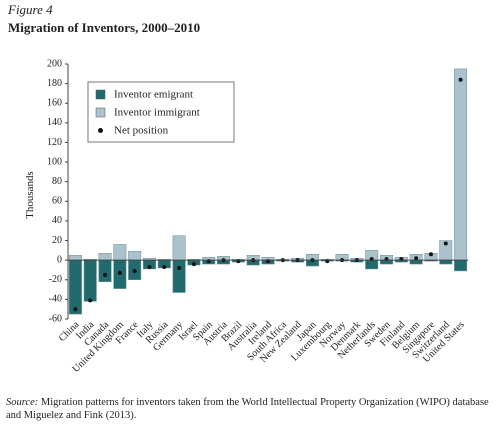  I want to click on y-tick-label: 120, so click(54, 142).